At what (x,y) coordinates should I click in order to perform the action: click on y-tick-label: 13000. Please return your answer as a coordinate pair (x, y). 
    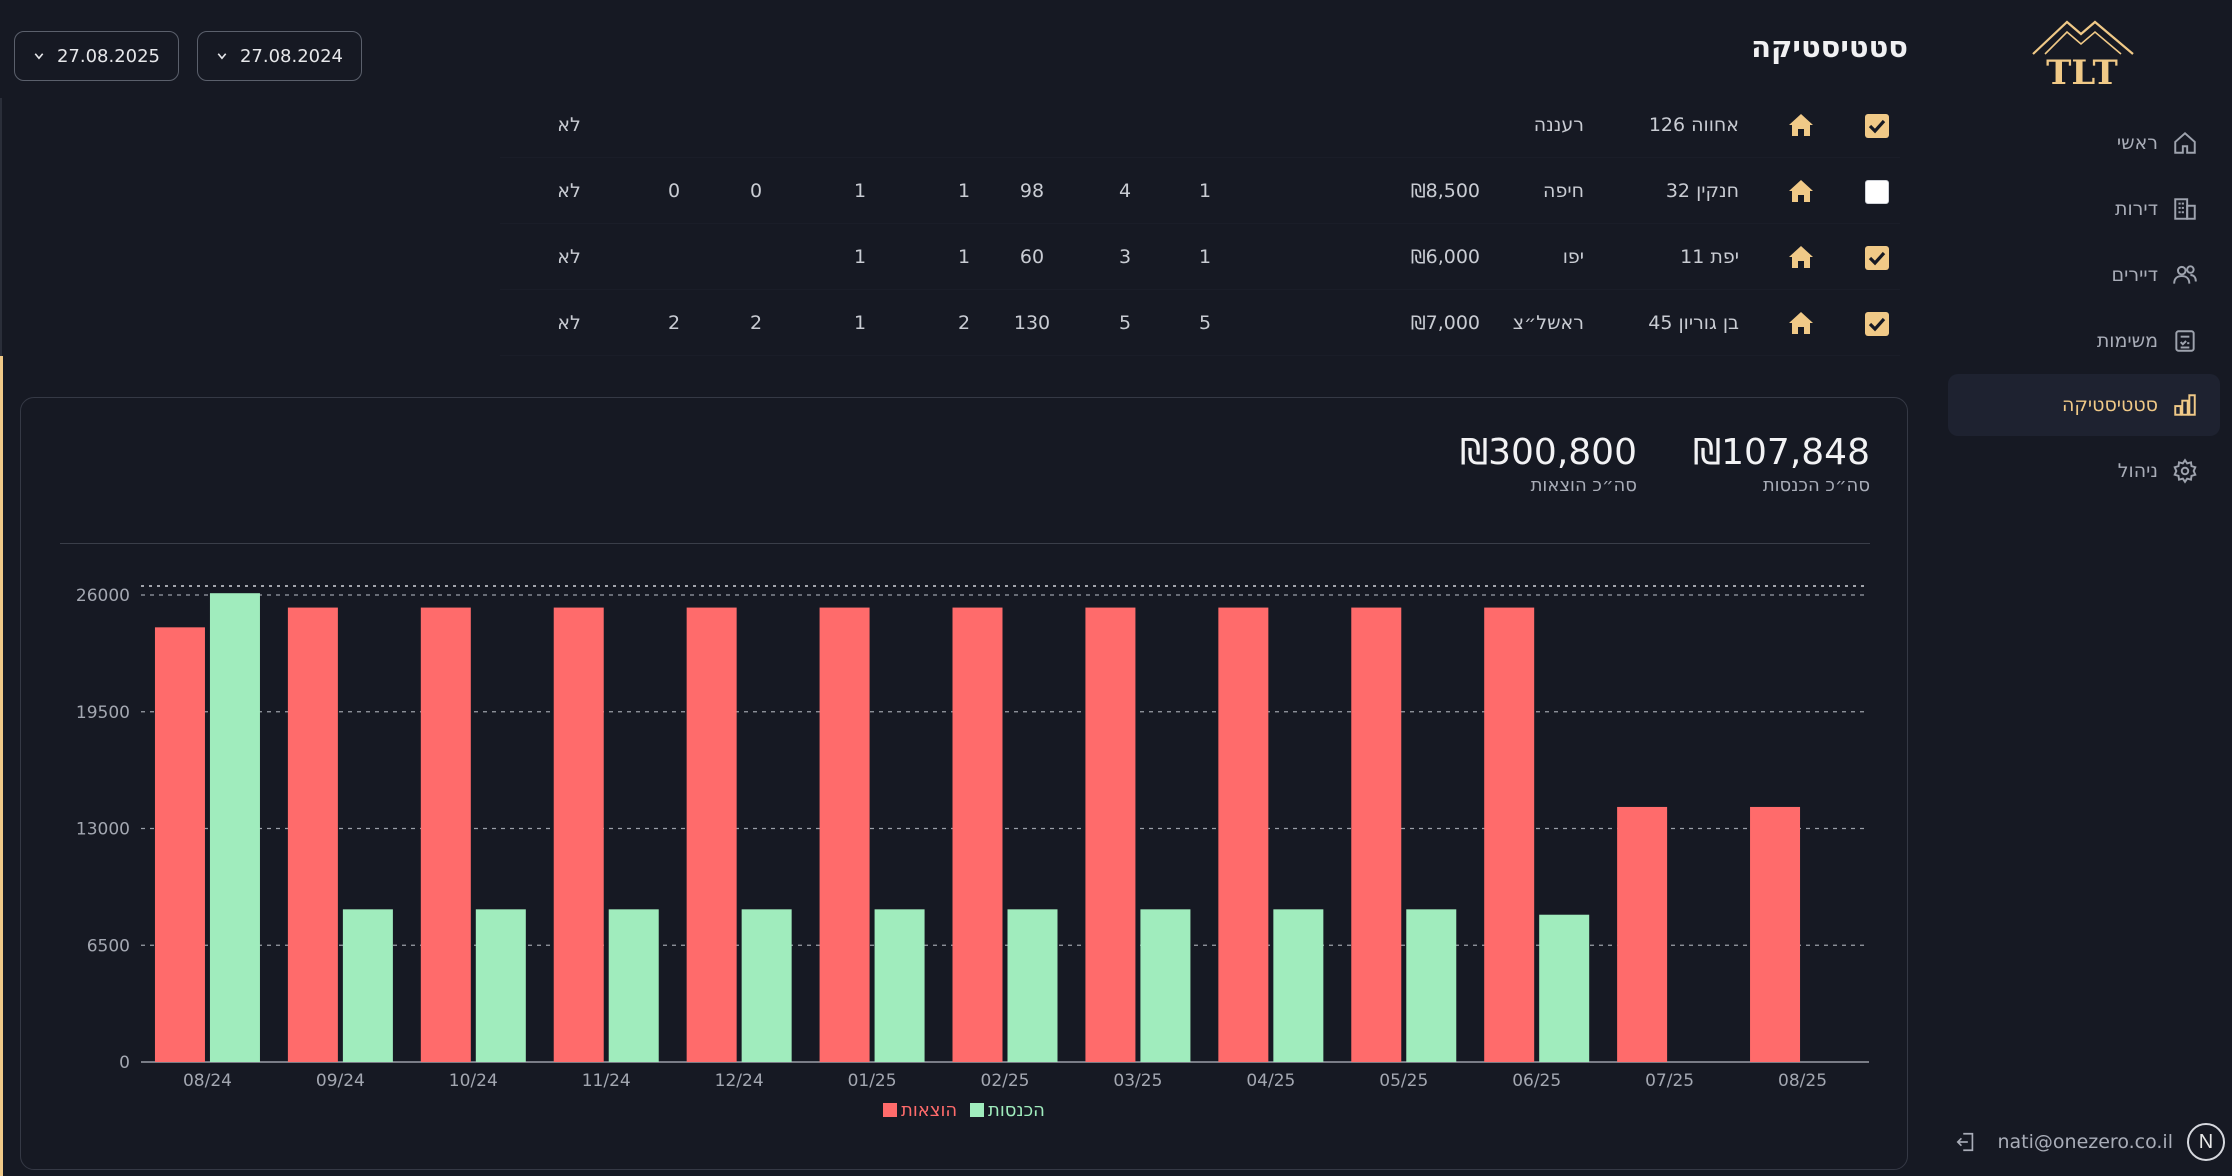
    Looking at the image, I should click on (103, 830).